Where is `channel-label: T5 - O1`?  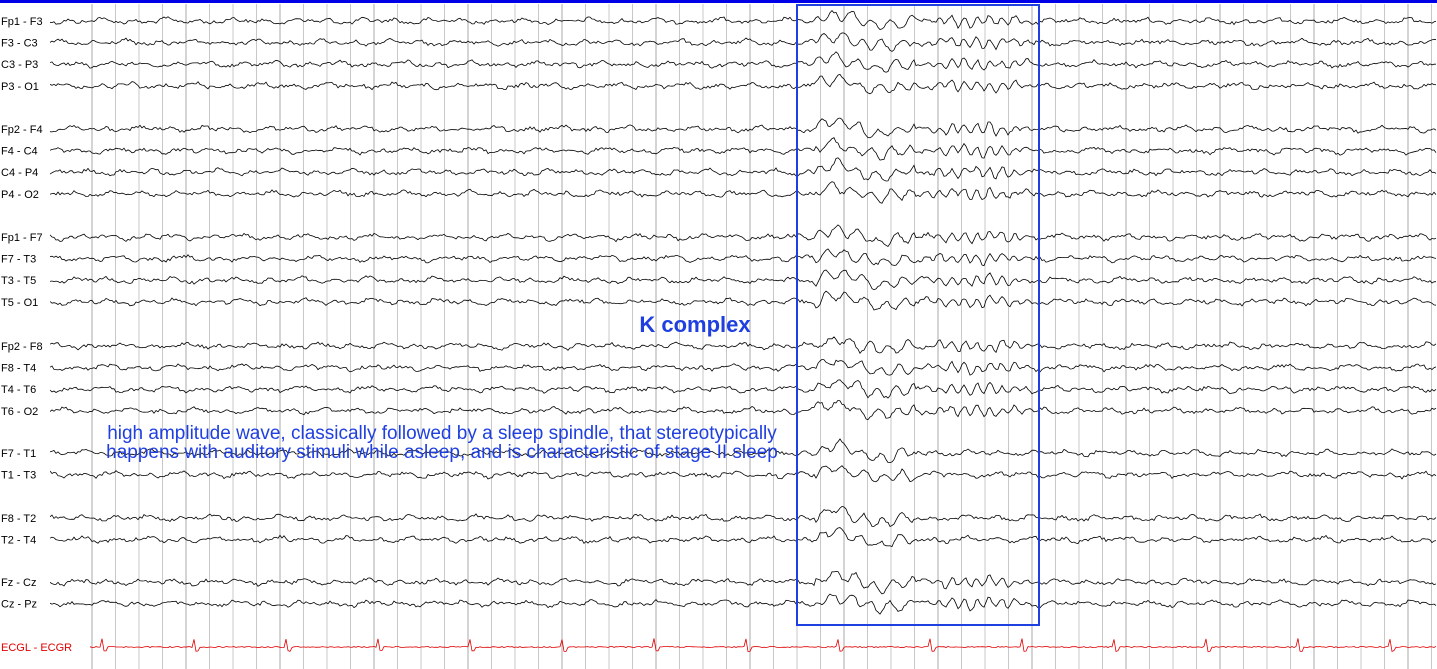 channel-label: T5 - O1 is located at coordinates (19, 303).